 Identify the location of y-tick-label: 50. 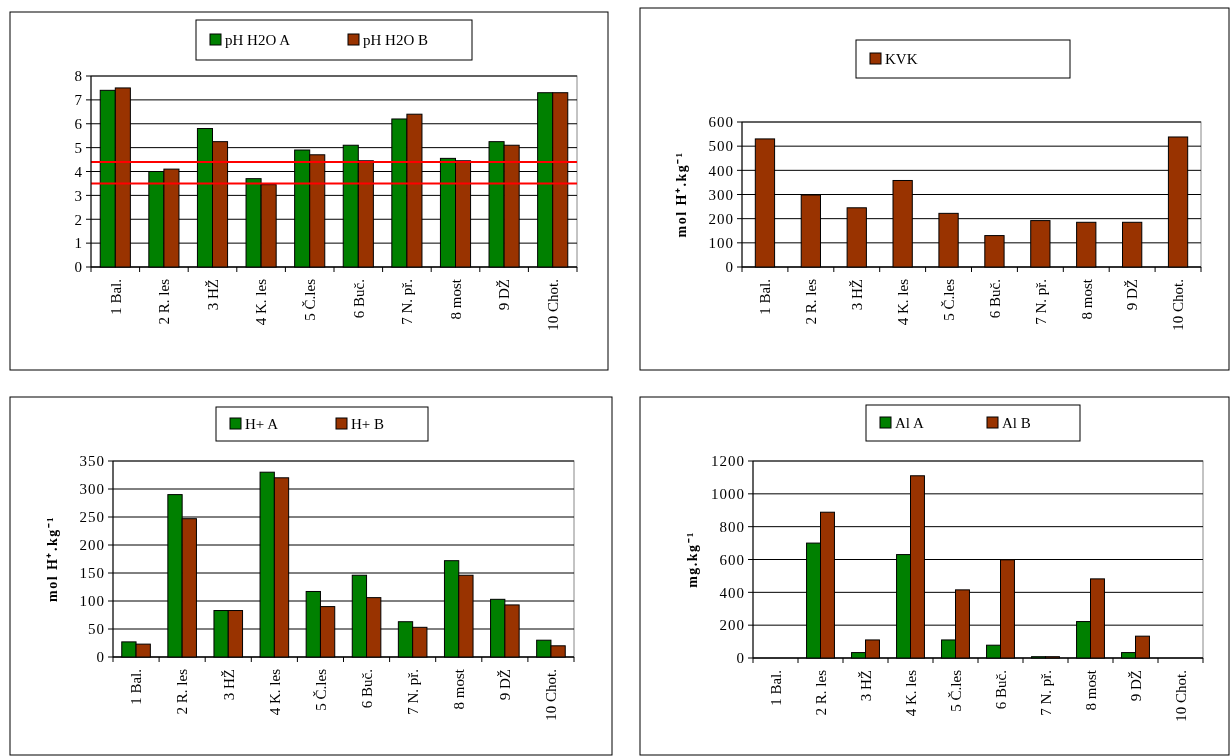
(96, 629).